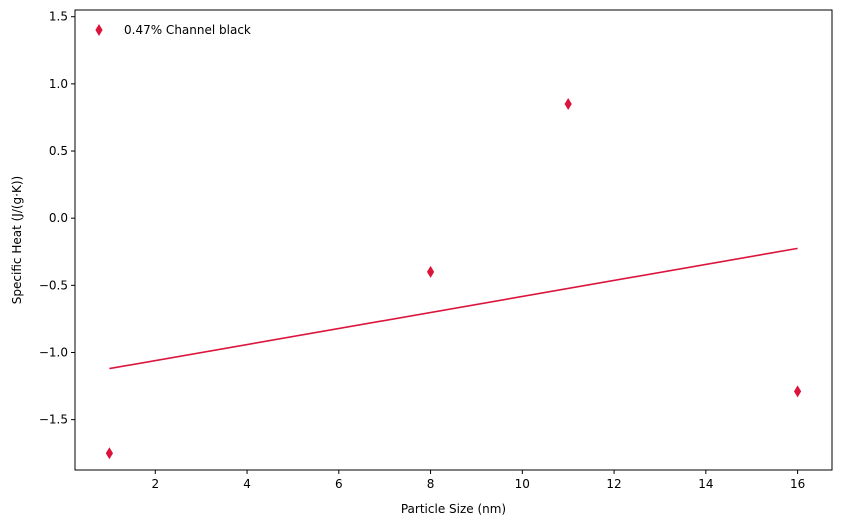 Image resolution: width=857 pixels, height=525 pixels. Describe the element at coordinates (431, 484) in the screenshot. I see `x-tick-label: 8` at that location.